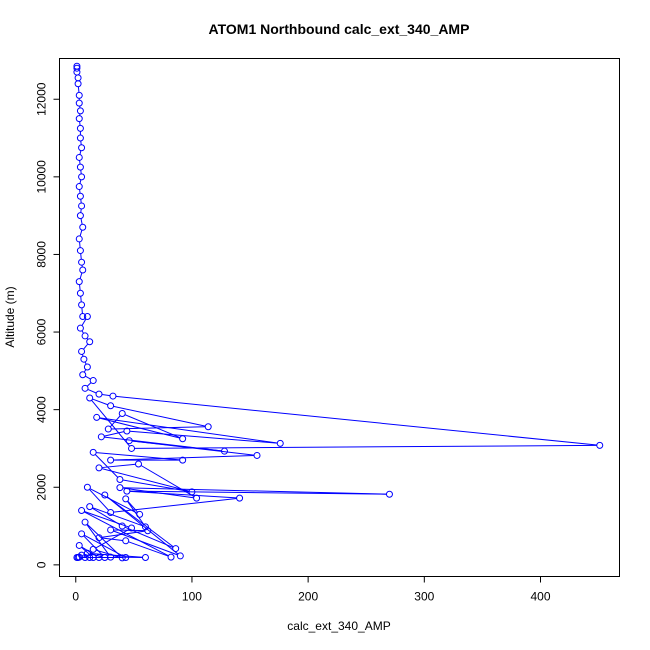  What do you see at coordinates (540, 597) in the screenshot?
I see `x-tick-label: 400` at bounding box center [540, 597].